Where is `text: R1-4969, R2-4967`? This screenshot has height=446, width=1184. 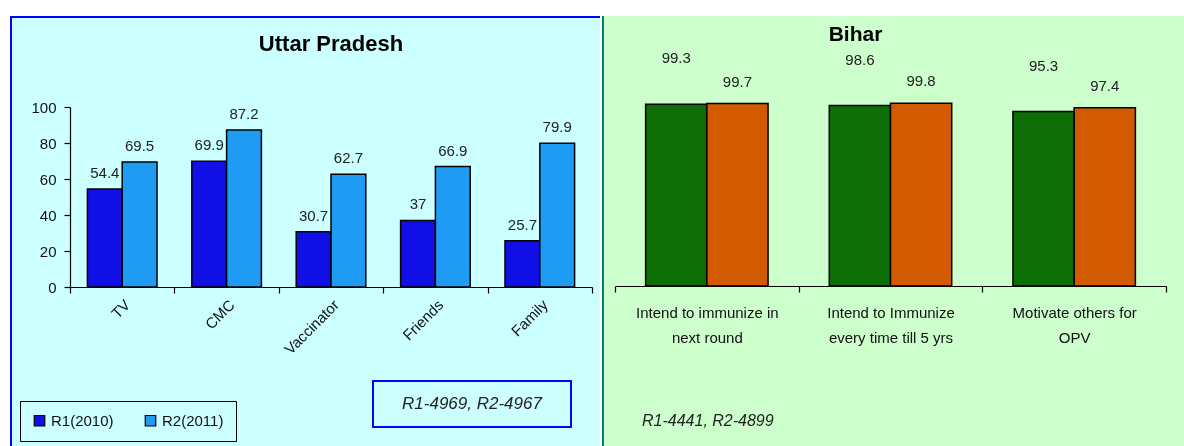
text: R1-4969, R2-4967 is located at coordinates (472, 404).